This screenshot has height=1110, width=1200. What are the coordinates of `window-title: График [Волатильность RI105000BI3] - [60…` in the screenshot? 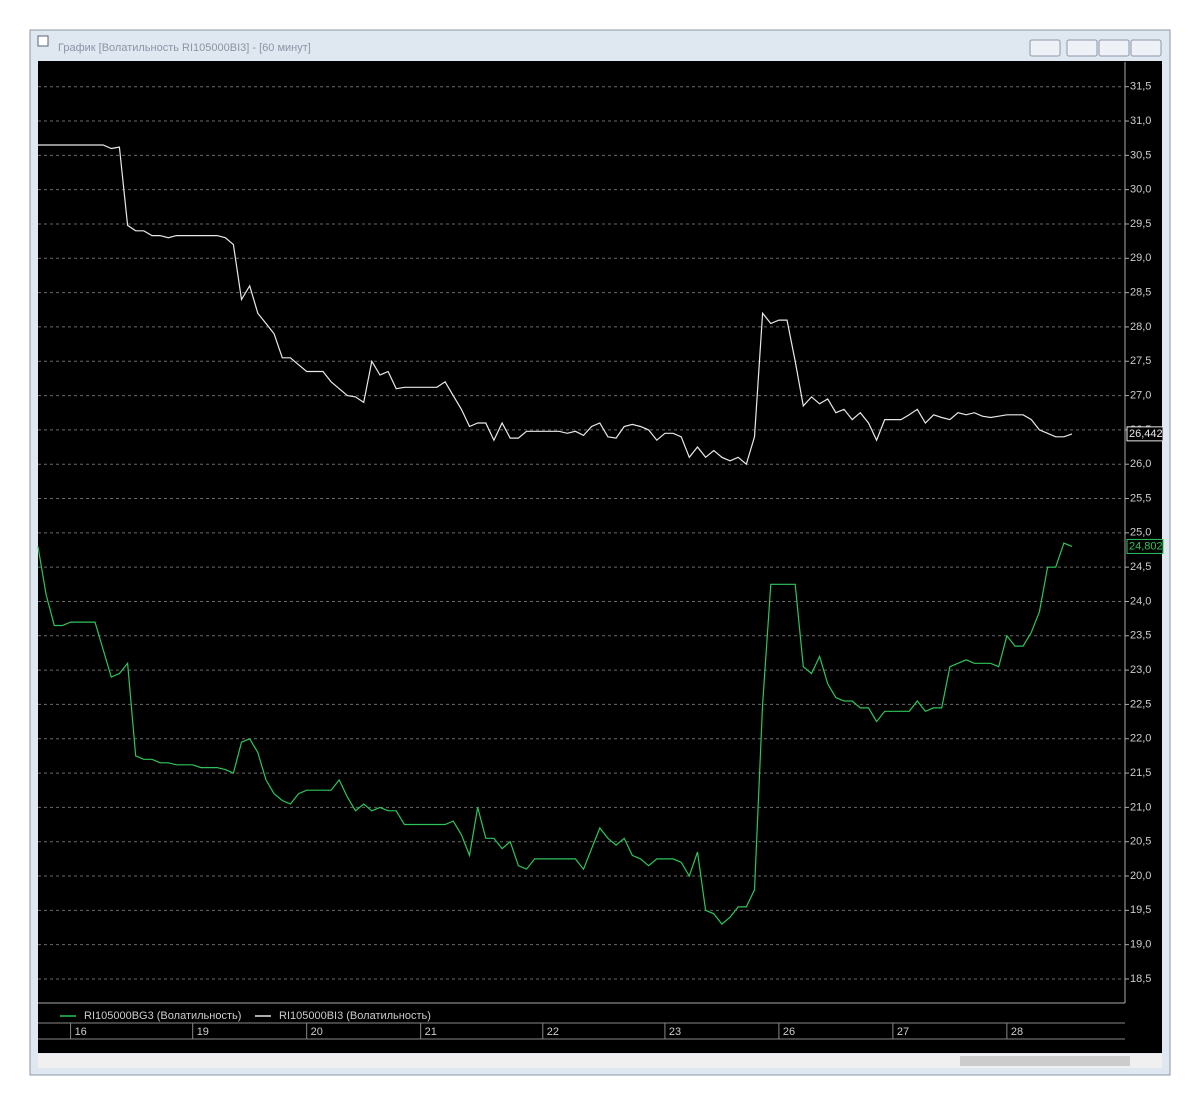 It's located at (184, 48).